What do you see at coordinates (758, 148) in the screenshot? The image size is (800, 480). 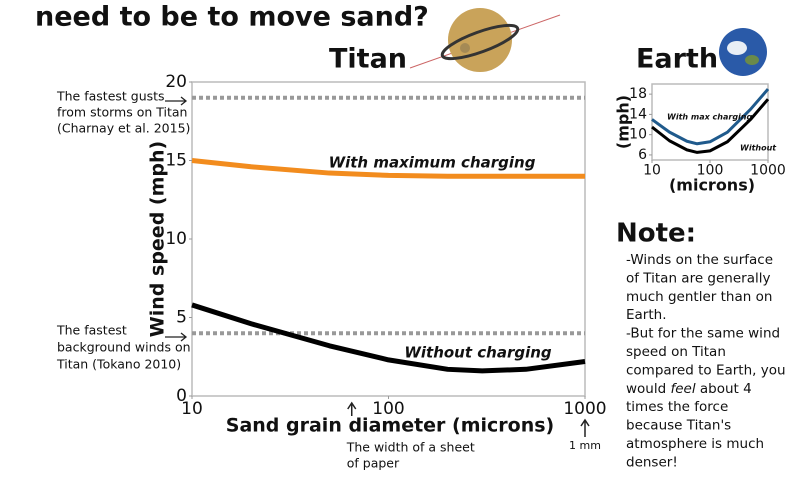 I see `series-label: Without` at bounding box center [758, 148].